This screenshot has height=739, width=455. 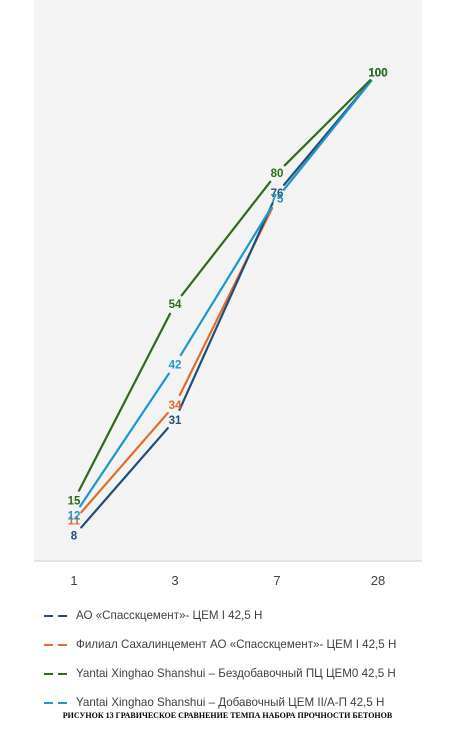 I want to click on x-tick-label: 3, so click(x=174, y=580).